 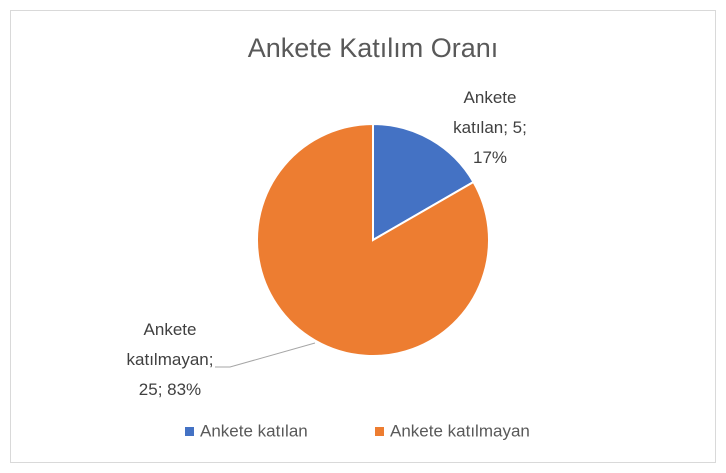 I want to click on data-label: Ankete katılan; 5; 17%, so click(x=490, y=127).